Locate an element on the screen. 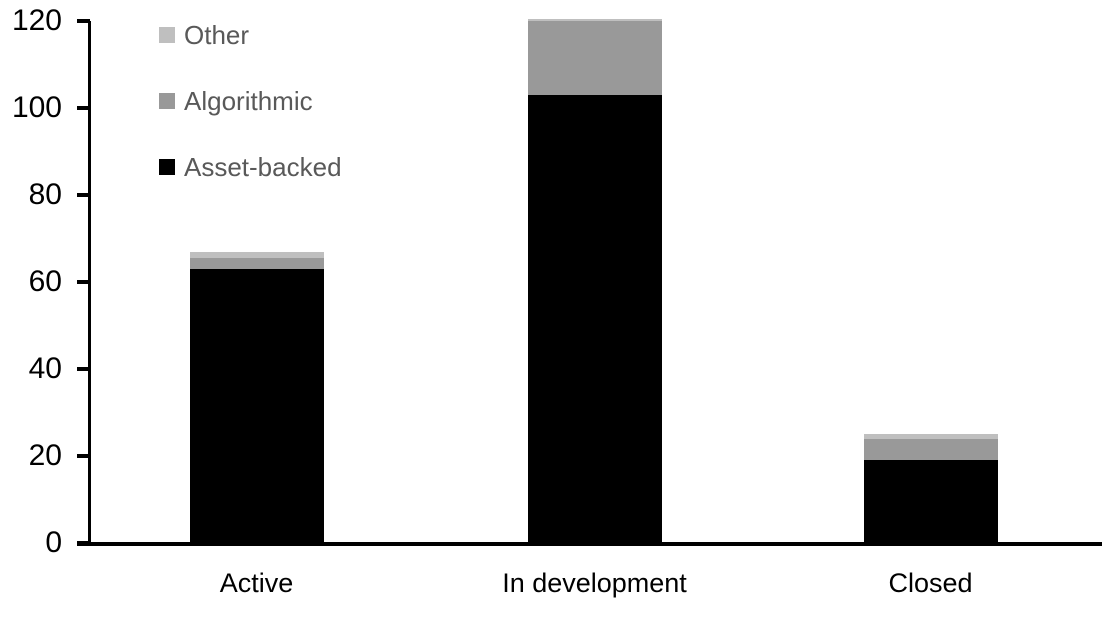  y-tick-label-40: 40 is located at coordinates (45, 368).